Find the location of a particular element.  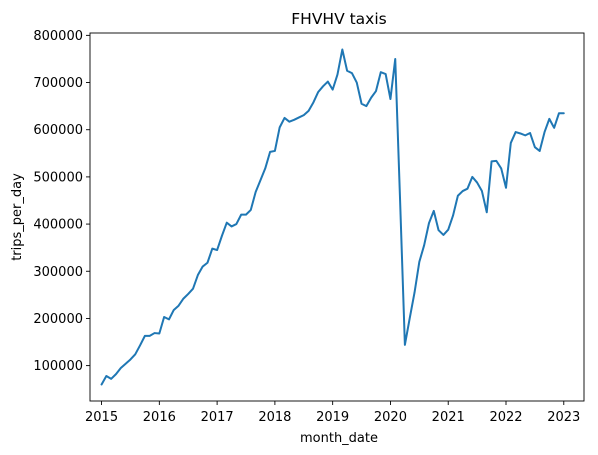

y-tick-label: 200000 is located at coordinates (58, 319).